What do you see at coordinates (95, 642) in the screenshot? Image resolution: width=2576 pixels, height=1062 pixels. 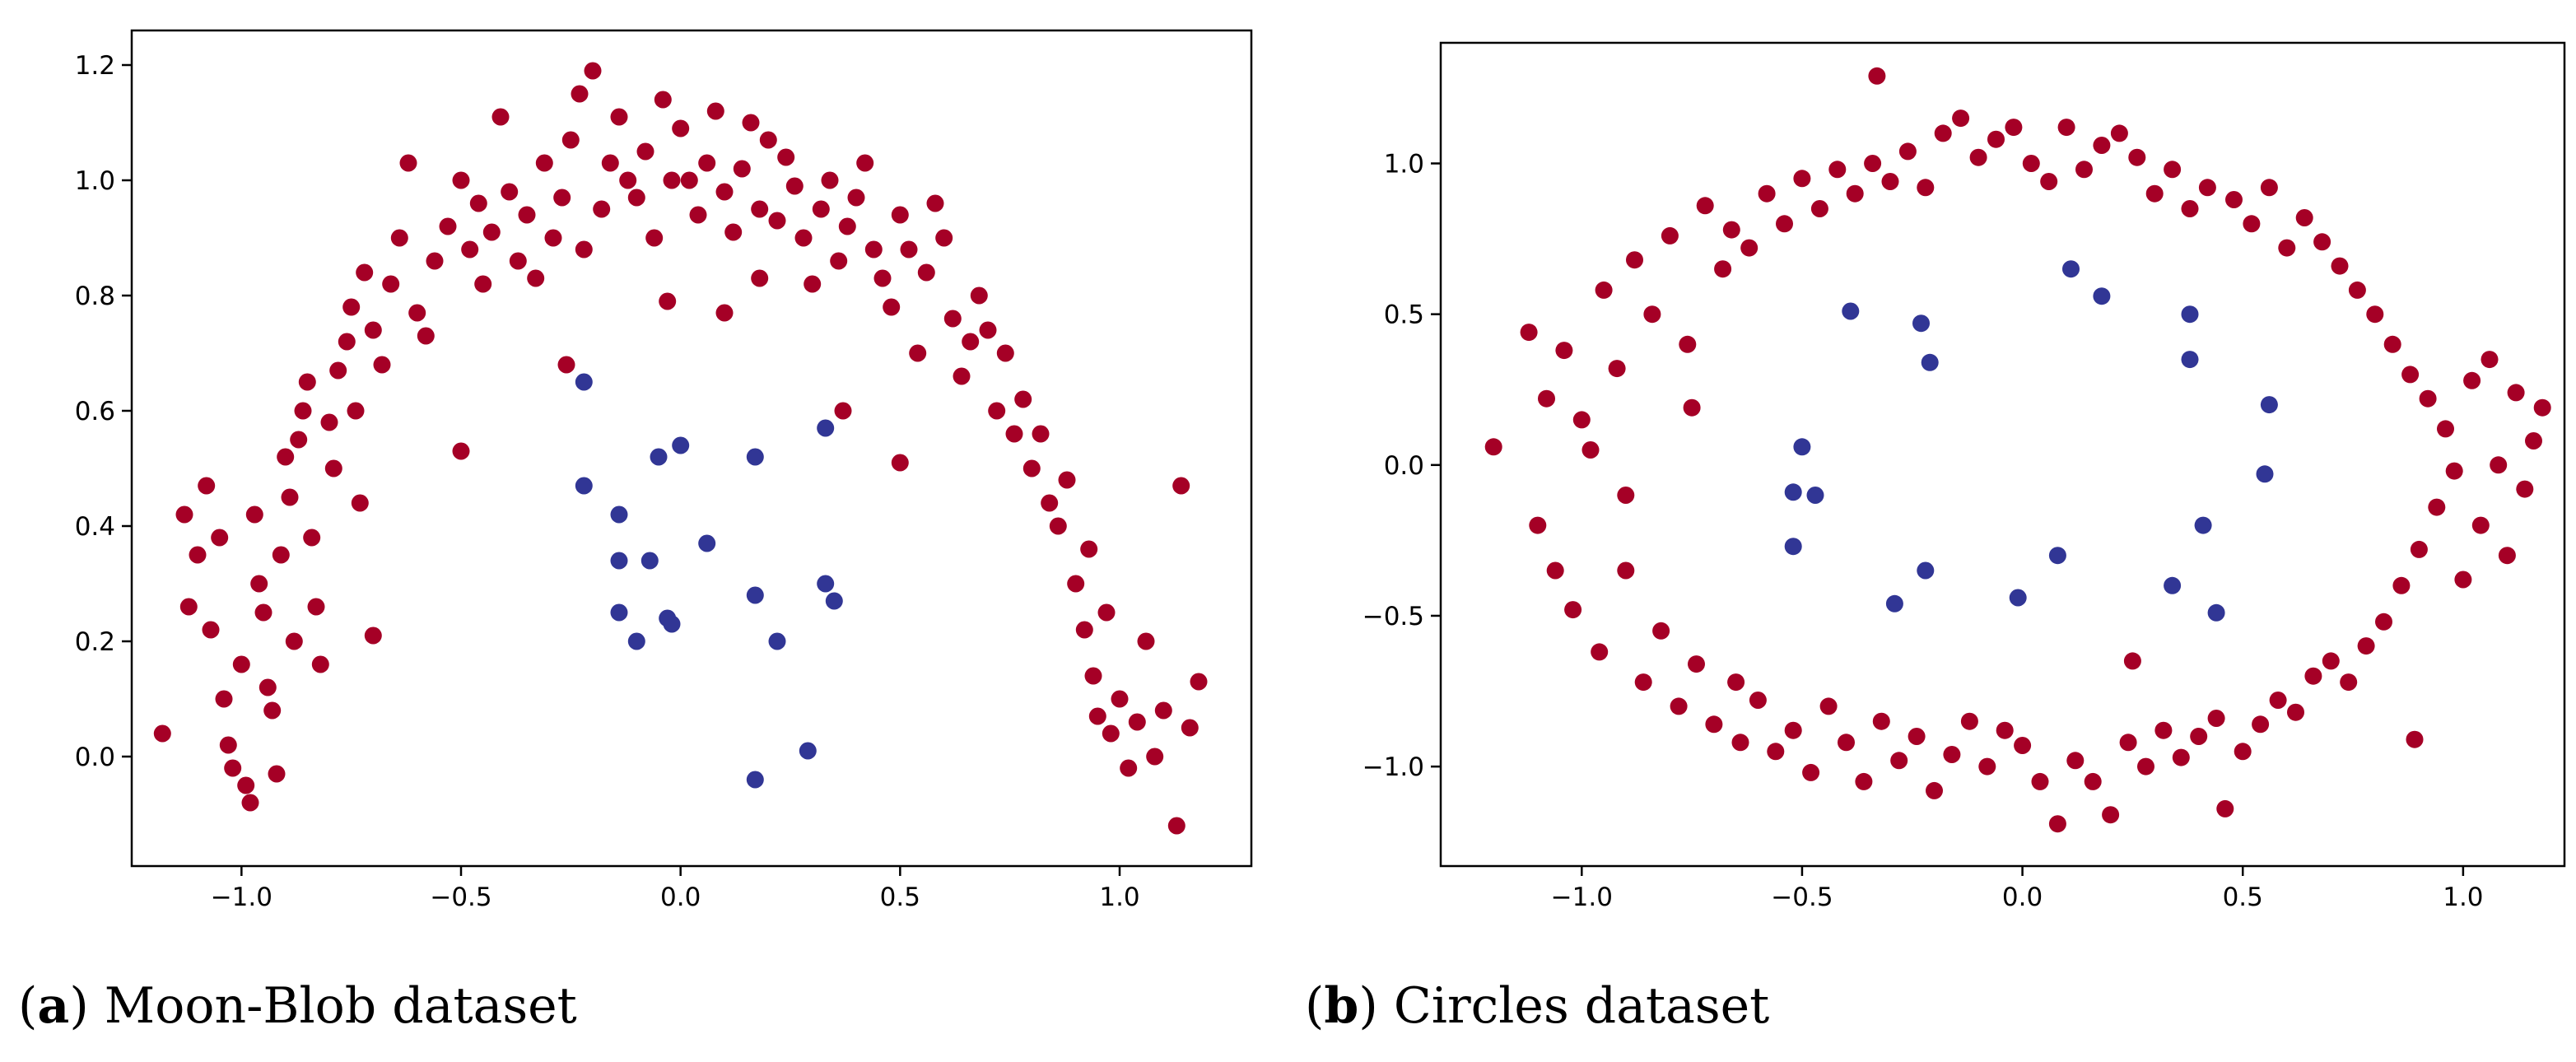 I see `moon-blob-y-tick-label-1: 0.2` at bounding box center [95, 642].